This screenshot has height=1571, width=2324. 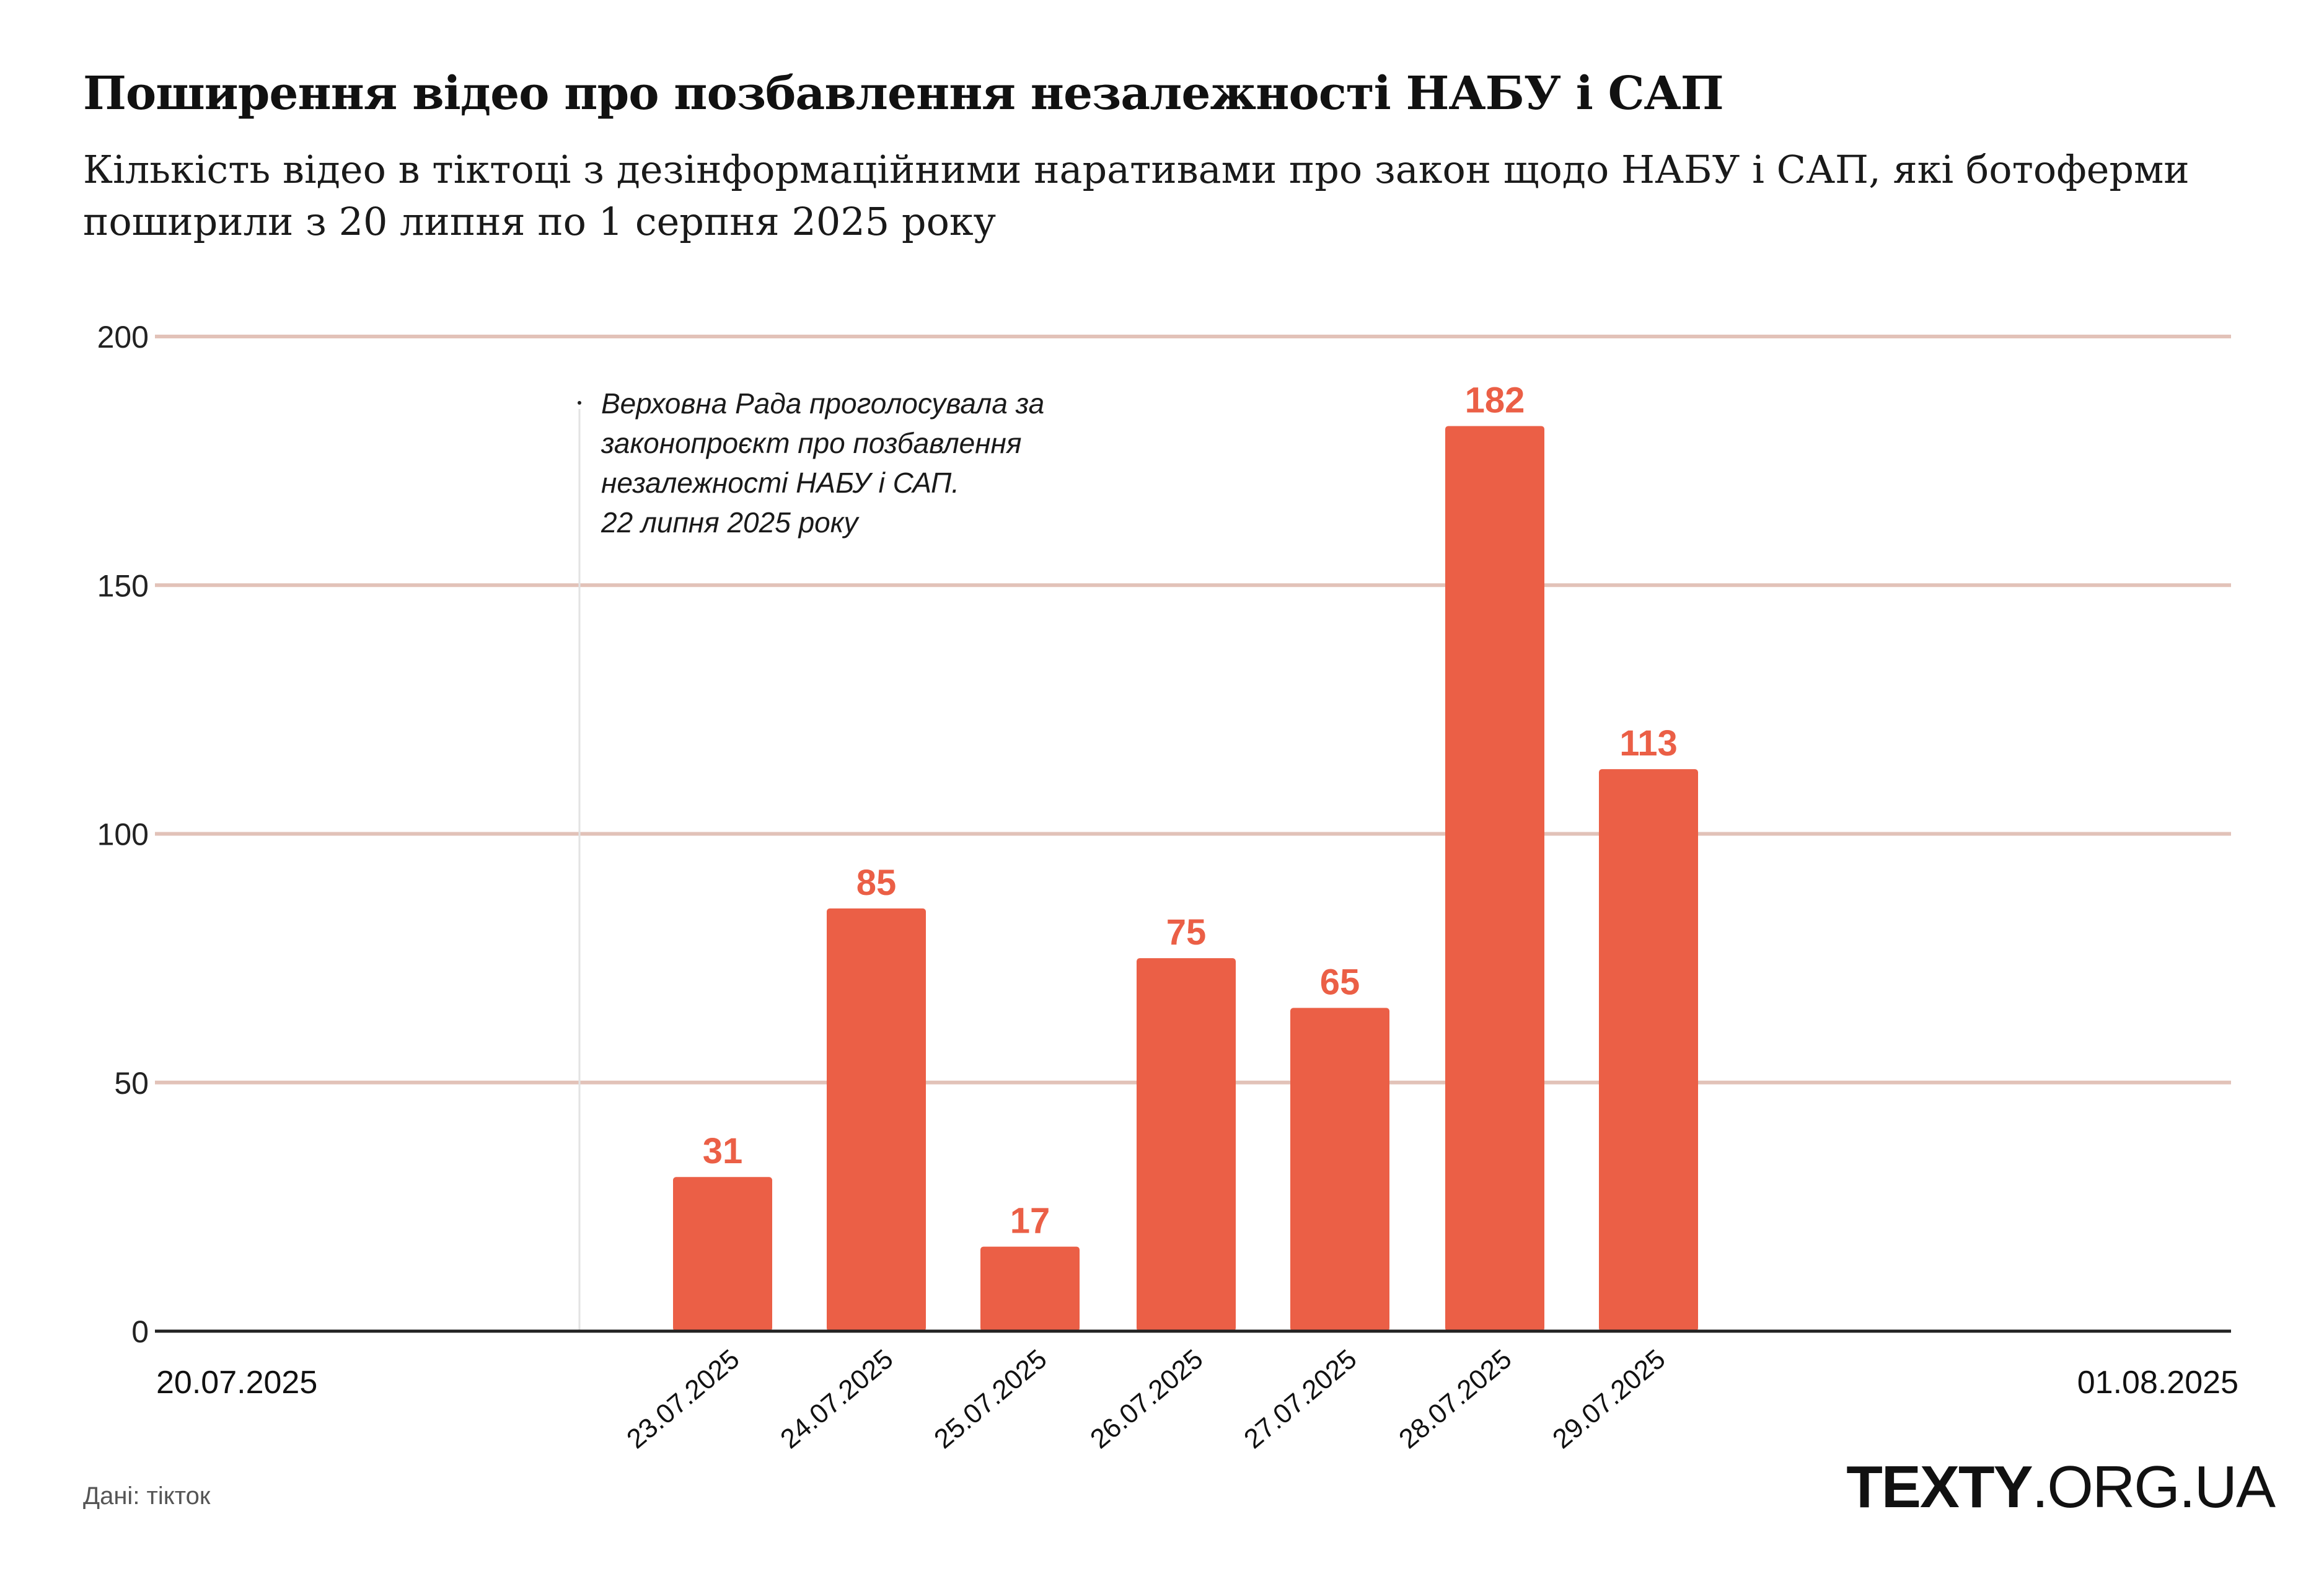 I want to click on annotation-line: 22 липня 2025 року, so click(x=730, y=522).